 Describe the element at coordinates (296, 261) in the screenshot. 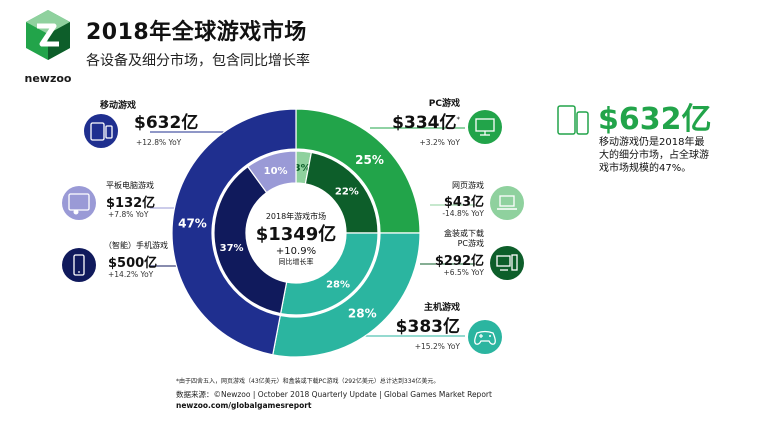

I see `center-growth-label: 同比增长率` at that location.